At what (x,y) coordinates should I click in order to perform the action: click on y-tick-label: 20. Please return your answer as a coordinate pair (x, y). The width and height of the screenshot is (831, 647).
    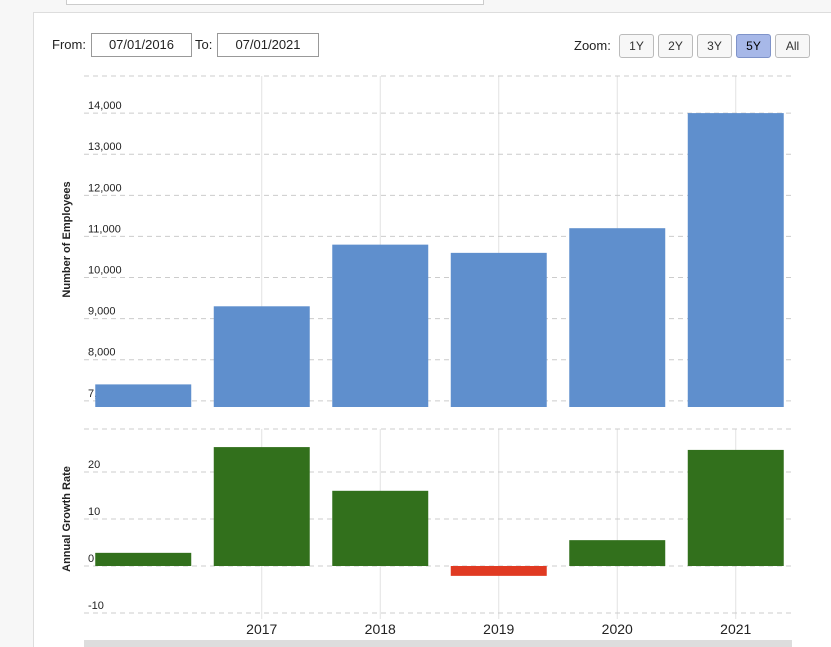
    Looking at the image, I should click on (94, 465).